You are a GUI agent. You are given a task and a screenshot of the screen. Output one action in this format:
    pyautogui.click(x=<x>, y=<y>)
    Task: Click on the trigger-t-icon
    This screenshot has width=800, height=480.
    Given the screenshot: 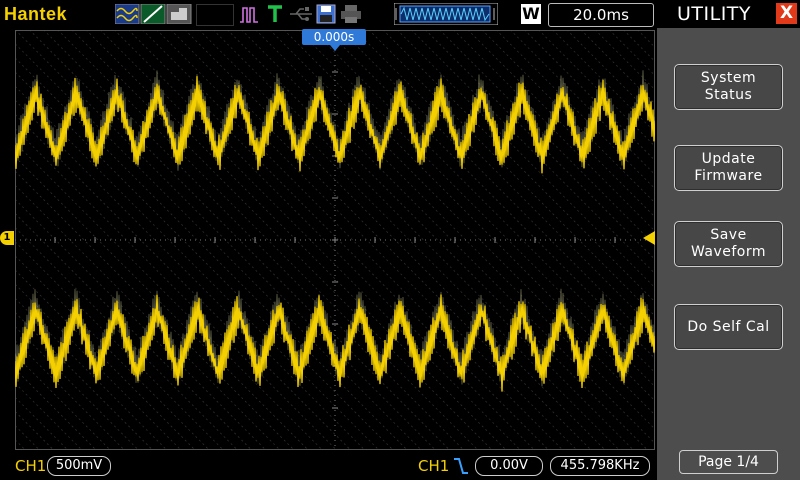 What is the action you would take?
    pyautogui.click(x=275, y=13)
    